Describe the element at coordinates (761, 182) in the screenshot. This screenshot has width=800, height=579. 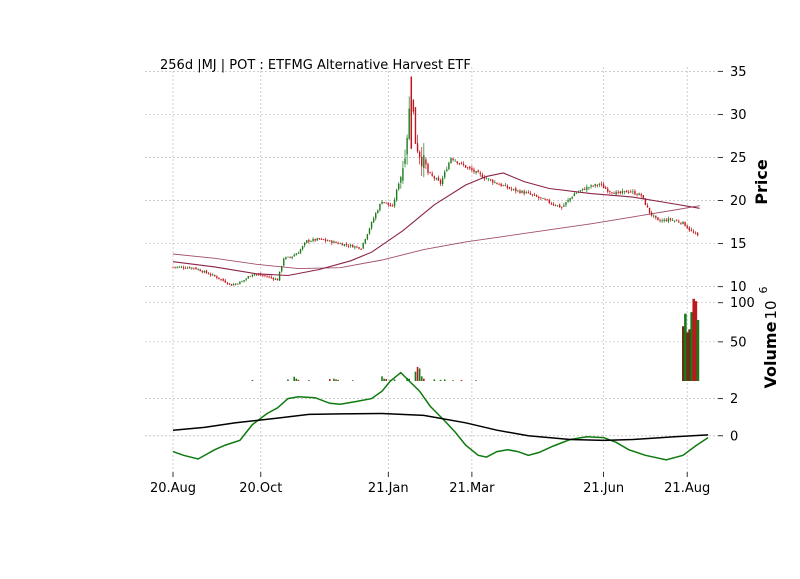
I see `price-axis-label: Price` at that location.